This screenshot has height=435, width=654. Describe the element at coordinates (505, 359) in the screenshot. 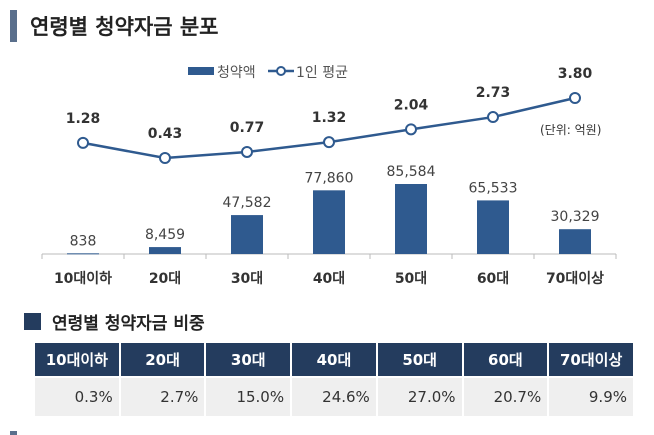

I see `table-header: 60대` at that location.